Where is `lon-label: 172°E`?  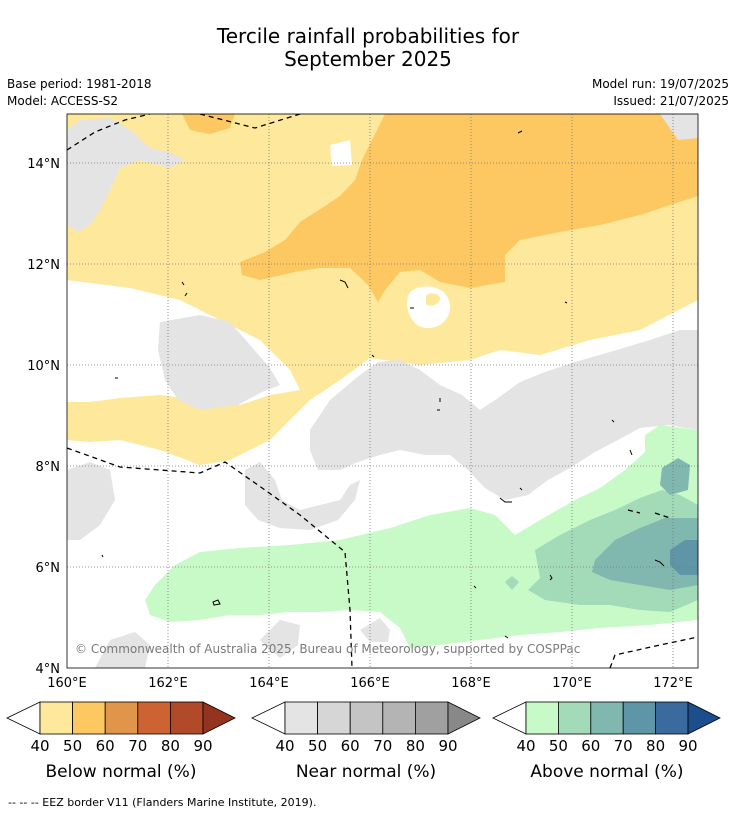
lon-label: 172°E is located at coordinates (673, 683).